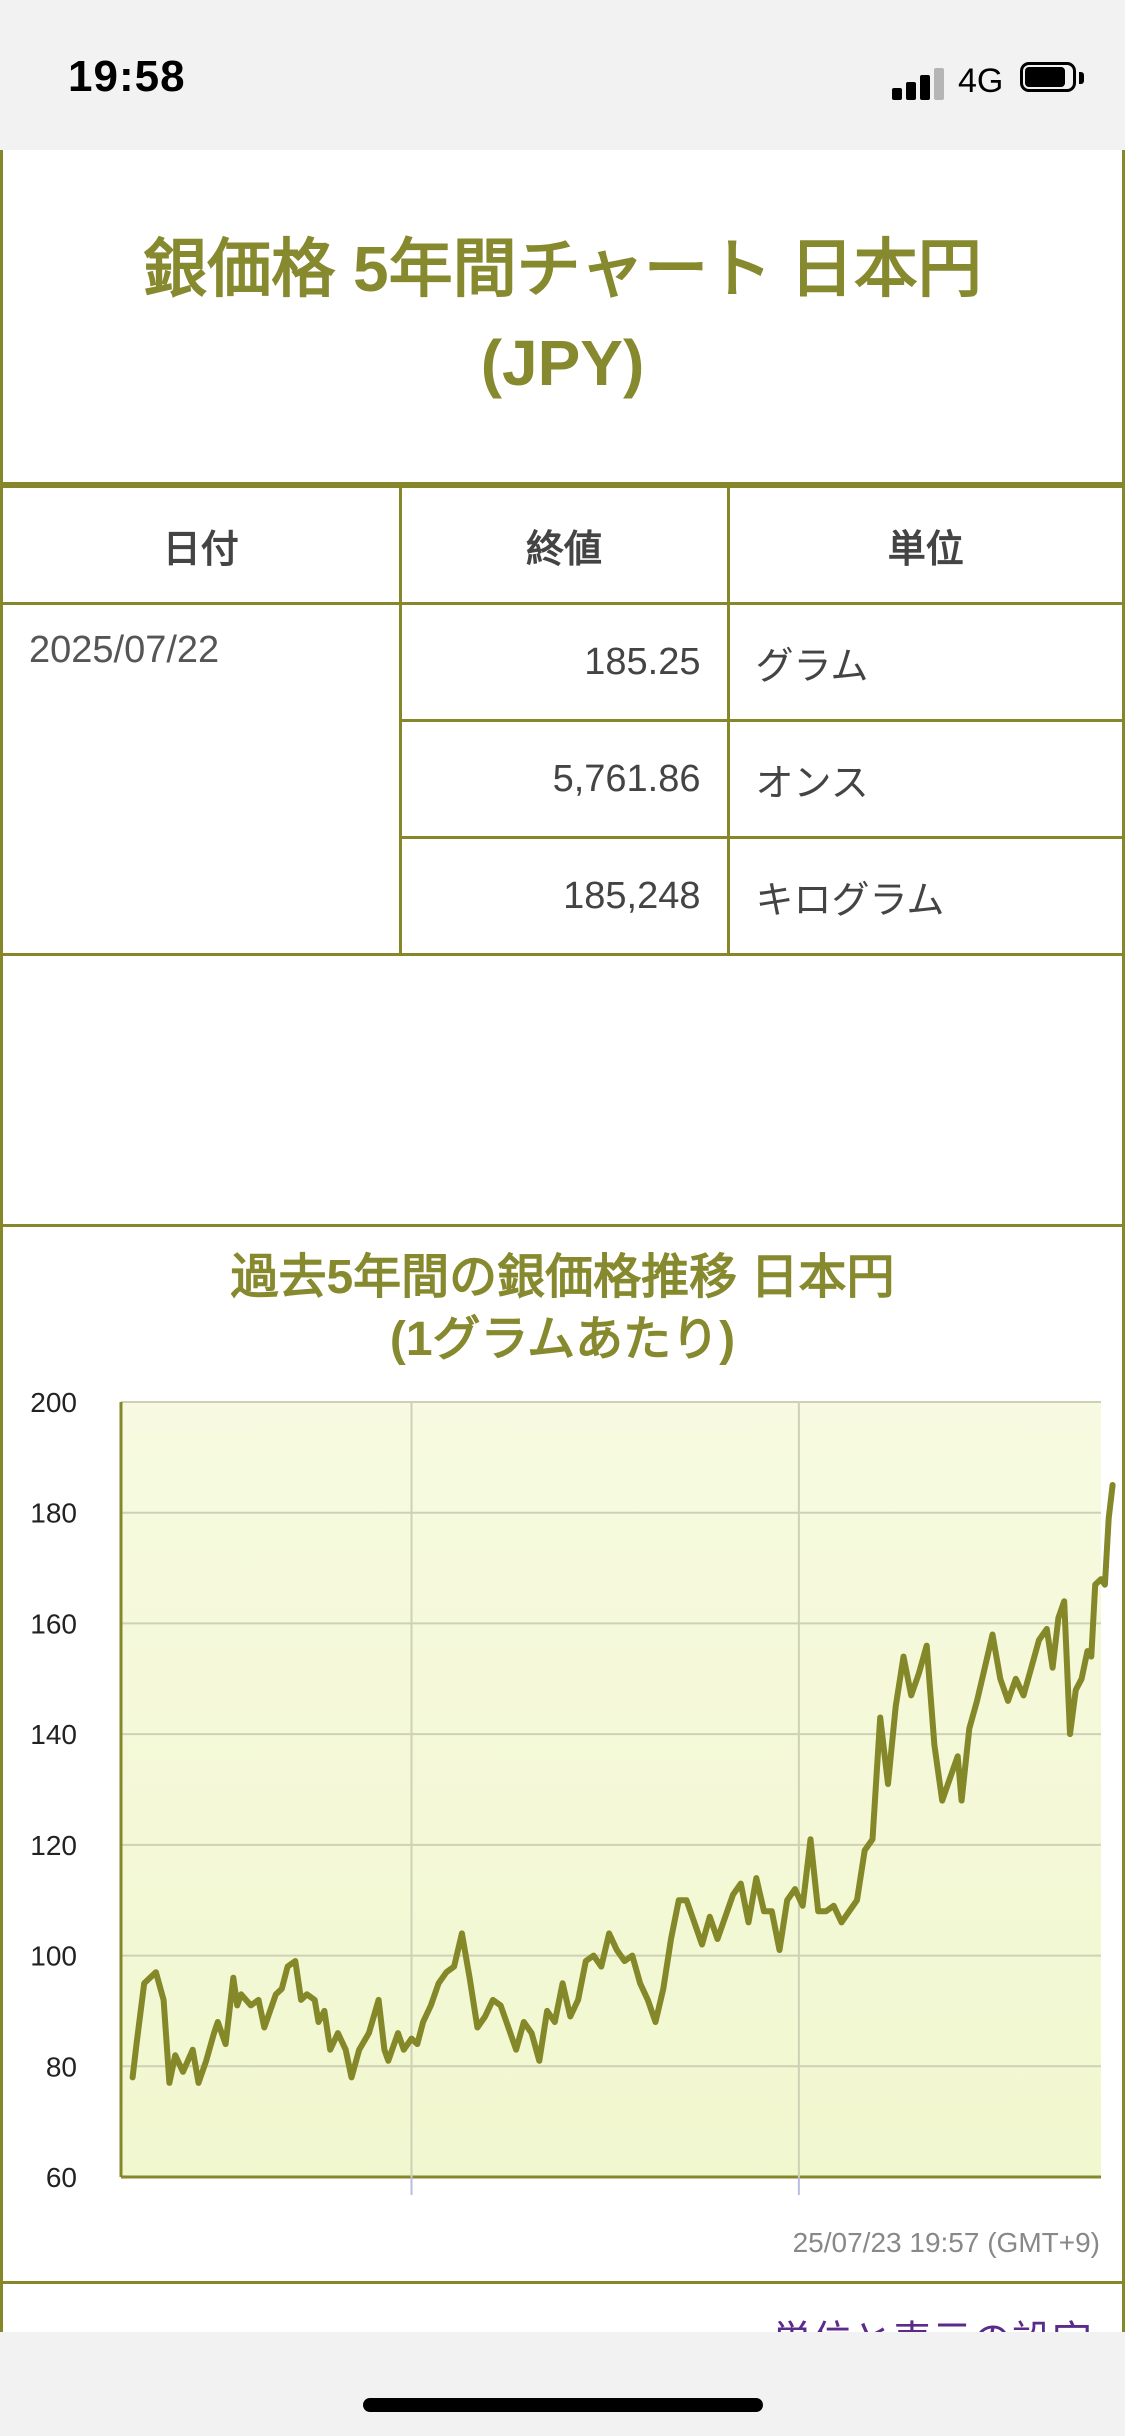  I want to click on table-row: 5,761.86 オンス, so click(562, 779).